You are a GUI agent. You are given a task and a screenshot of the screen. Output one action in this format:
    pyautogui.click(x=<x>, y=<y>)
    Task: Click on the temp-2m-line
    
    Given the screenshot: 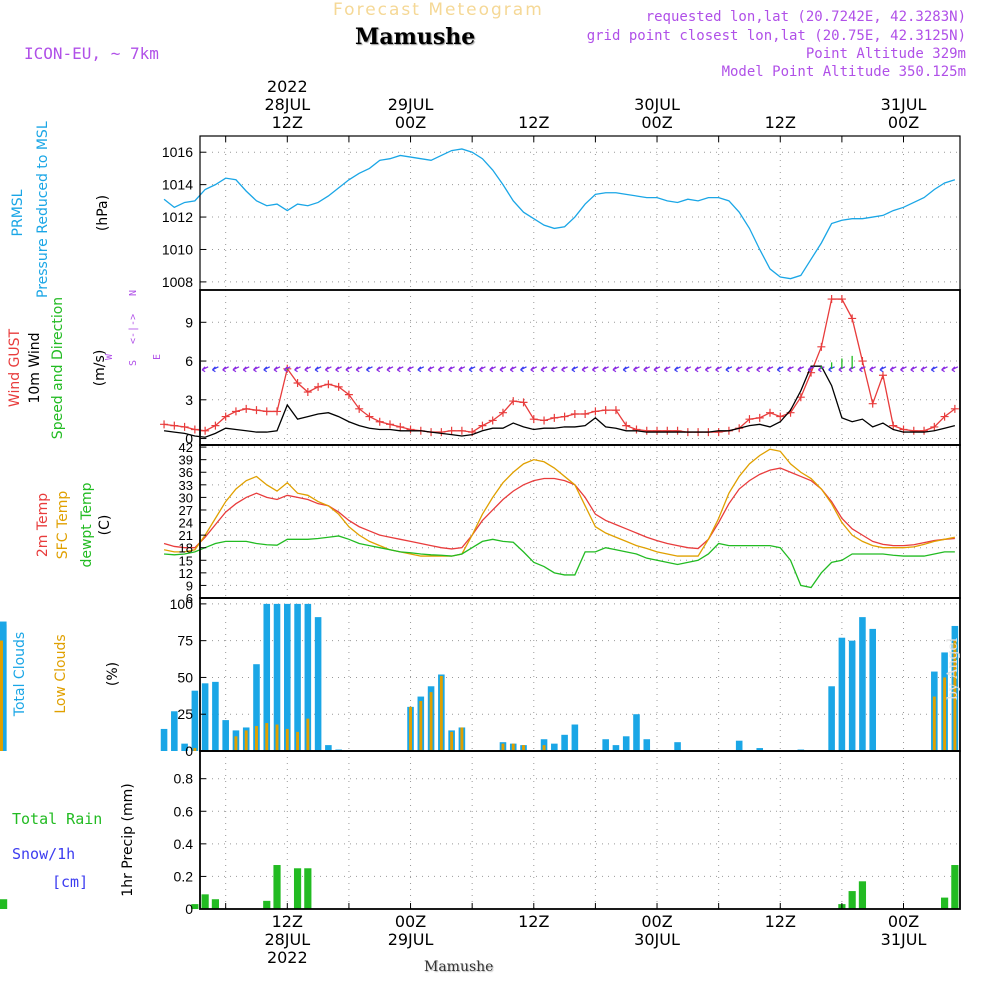 What is the action you would take?
    pyautogui.click(x=559, y=508)
    